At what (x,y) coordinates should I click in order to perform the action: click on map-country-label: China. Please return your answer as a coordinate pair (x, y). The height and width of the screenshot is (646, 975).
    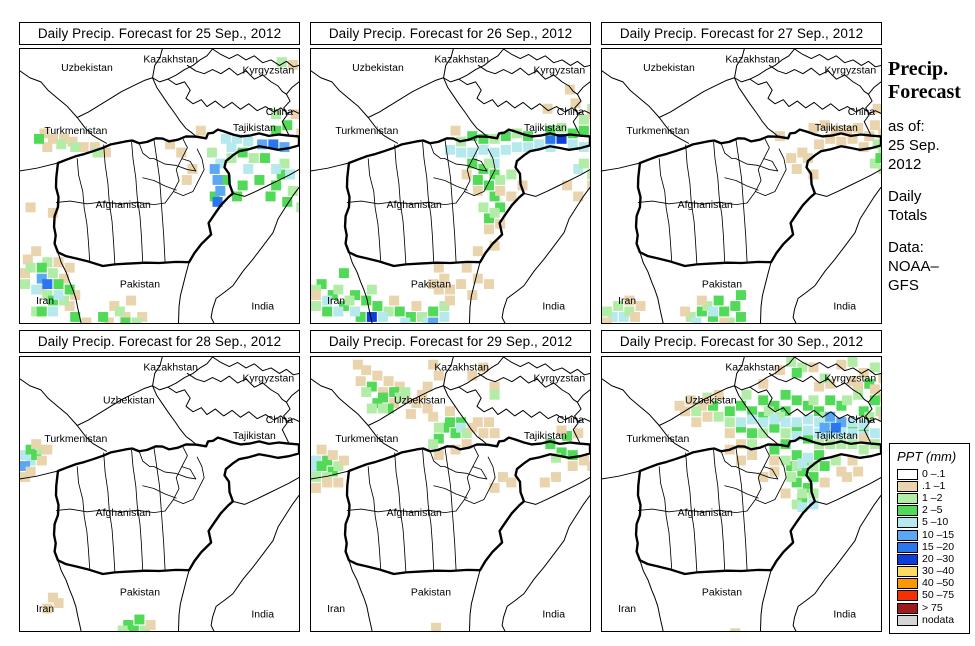
    Looking at the image, I should click on (571, 420).